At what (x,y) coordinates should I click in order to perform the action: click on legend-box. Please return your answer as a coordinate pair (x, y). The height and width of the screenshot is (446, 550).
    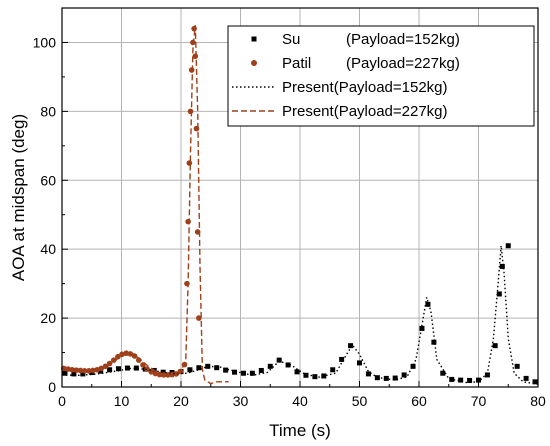
    Looking at the image, I should click on (381, 76).